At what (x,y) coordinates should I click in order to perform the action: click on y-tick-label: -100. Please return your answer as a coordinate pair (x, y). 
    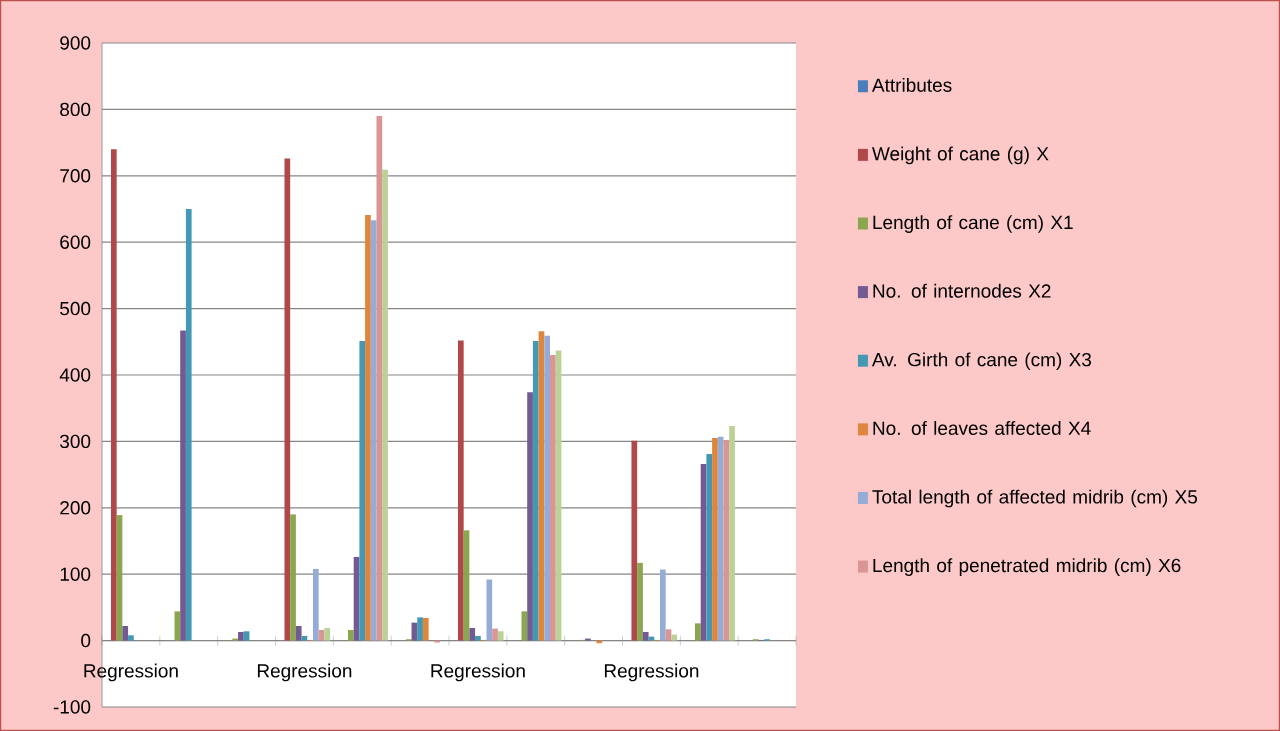
    Looking at the image, I should click on (72, 707).